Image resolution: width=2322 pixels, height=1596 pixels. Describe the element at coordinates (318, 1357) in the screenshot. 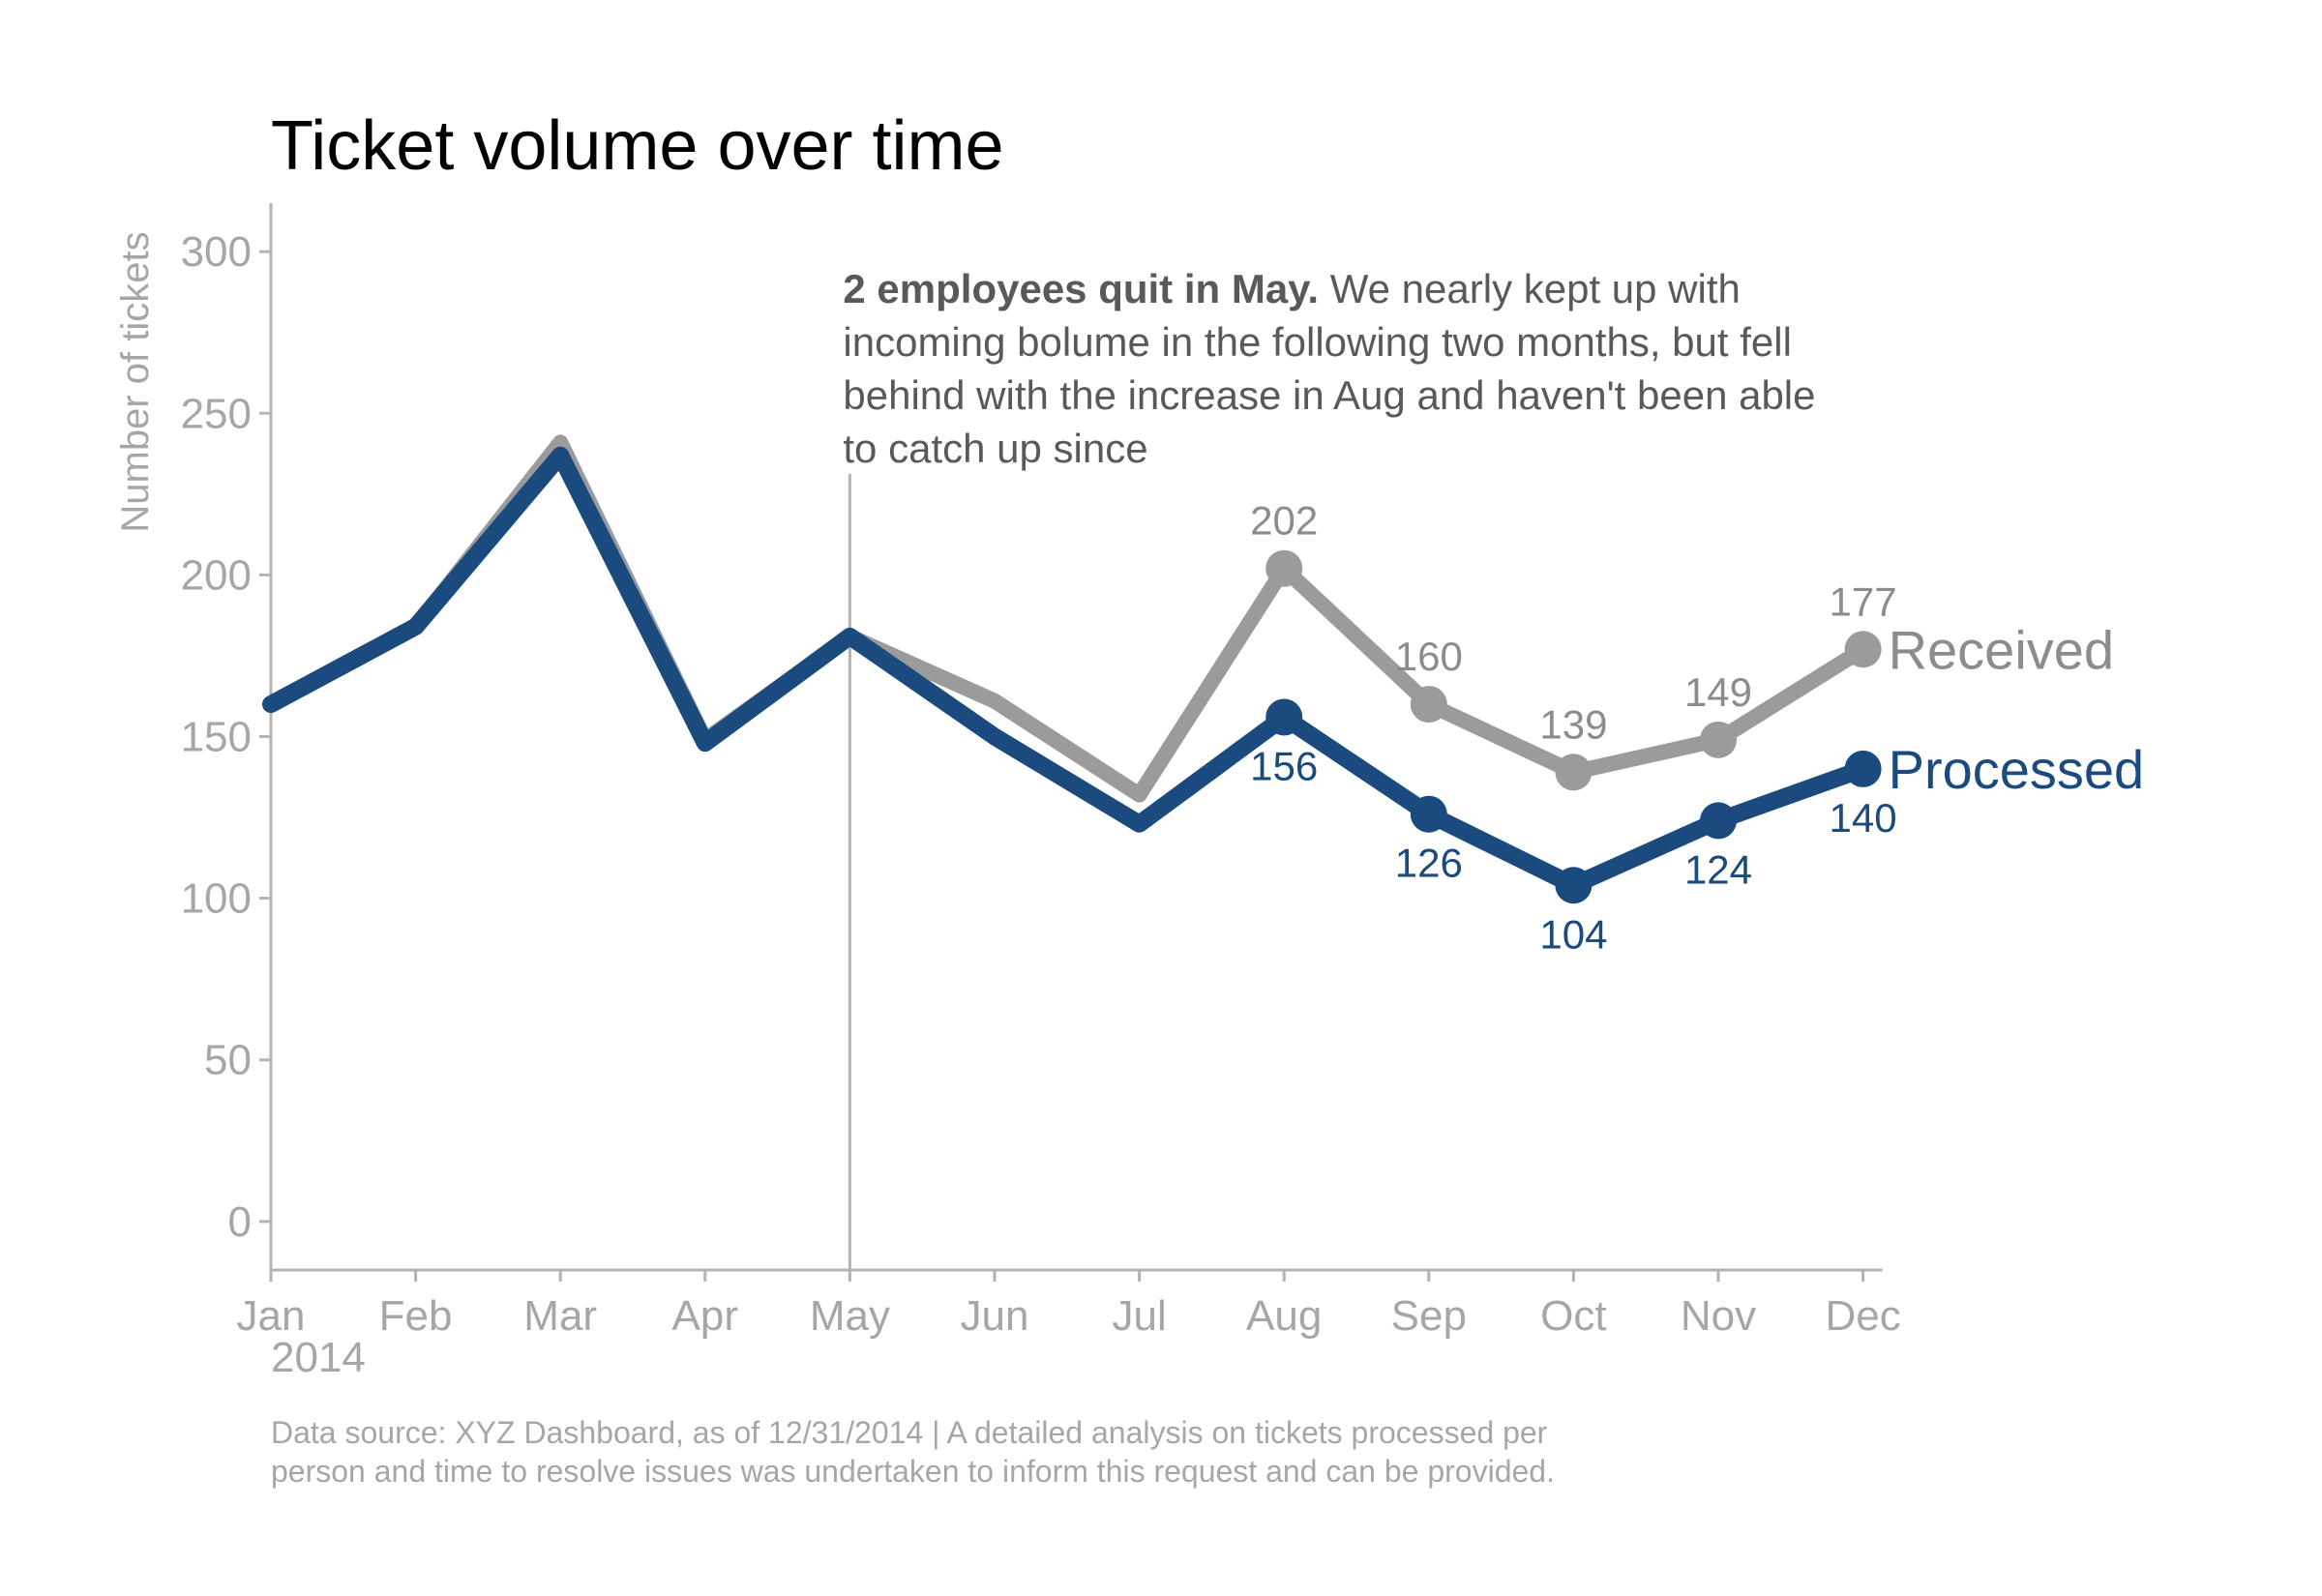

I see `x-axis-year-label: 2014` at that location.